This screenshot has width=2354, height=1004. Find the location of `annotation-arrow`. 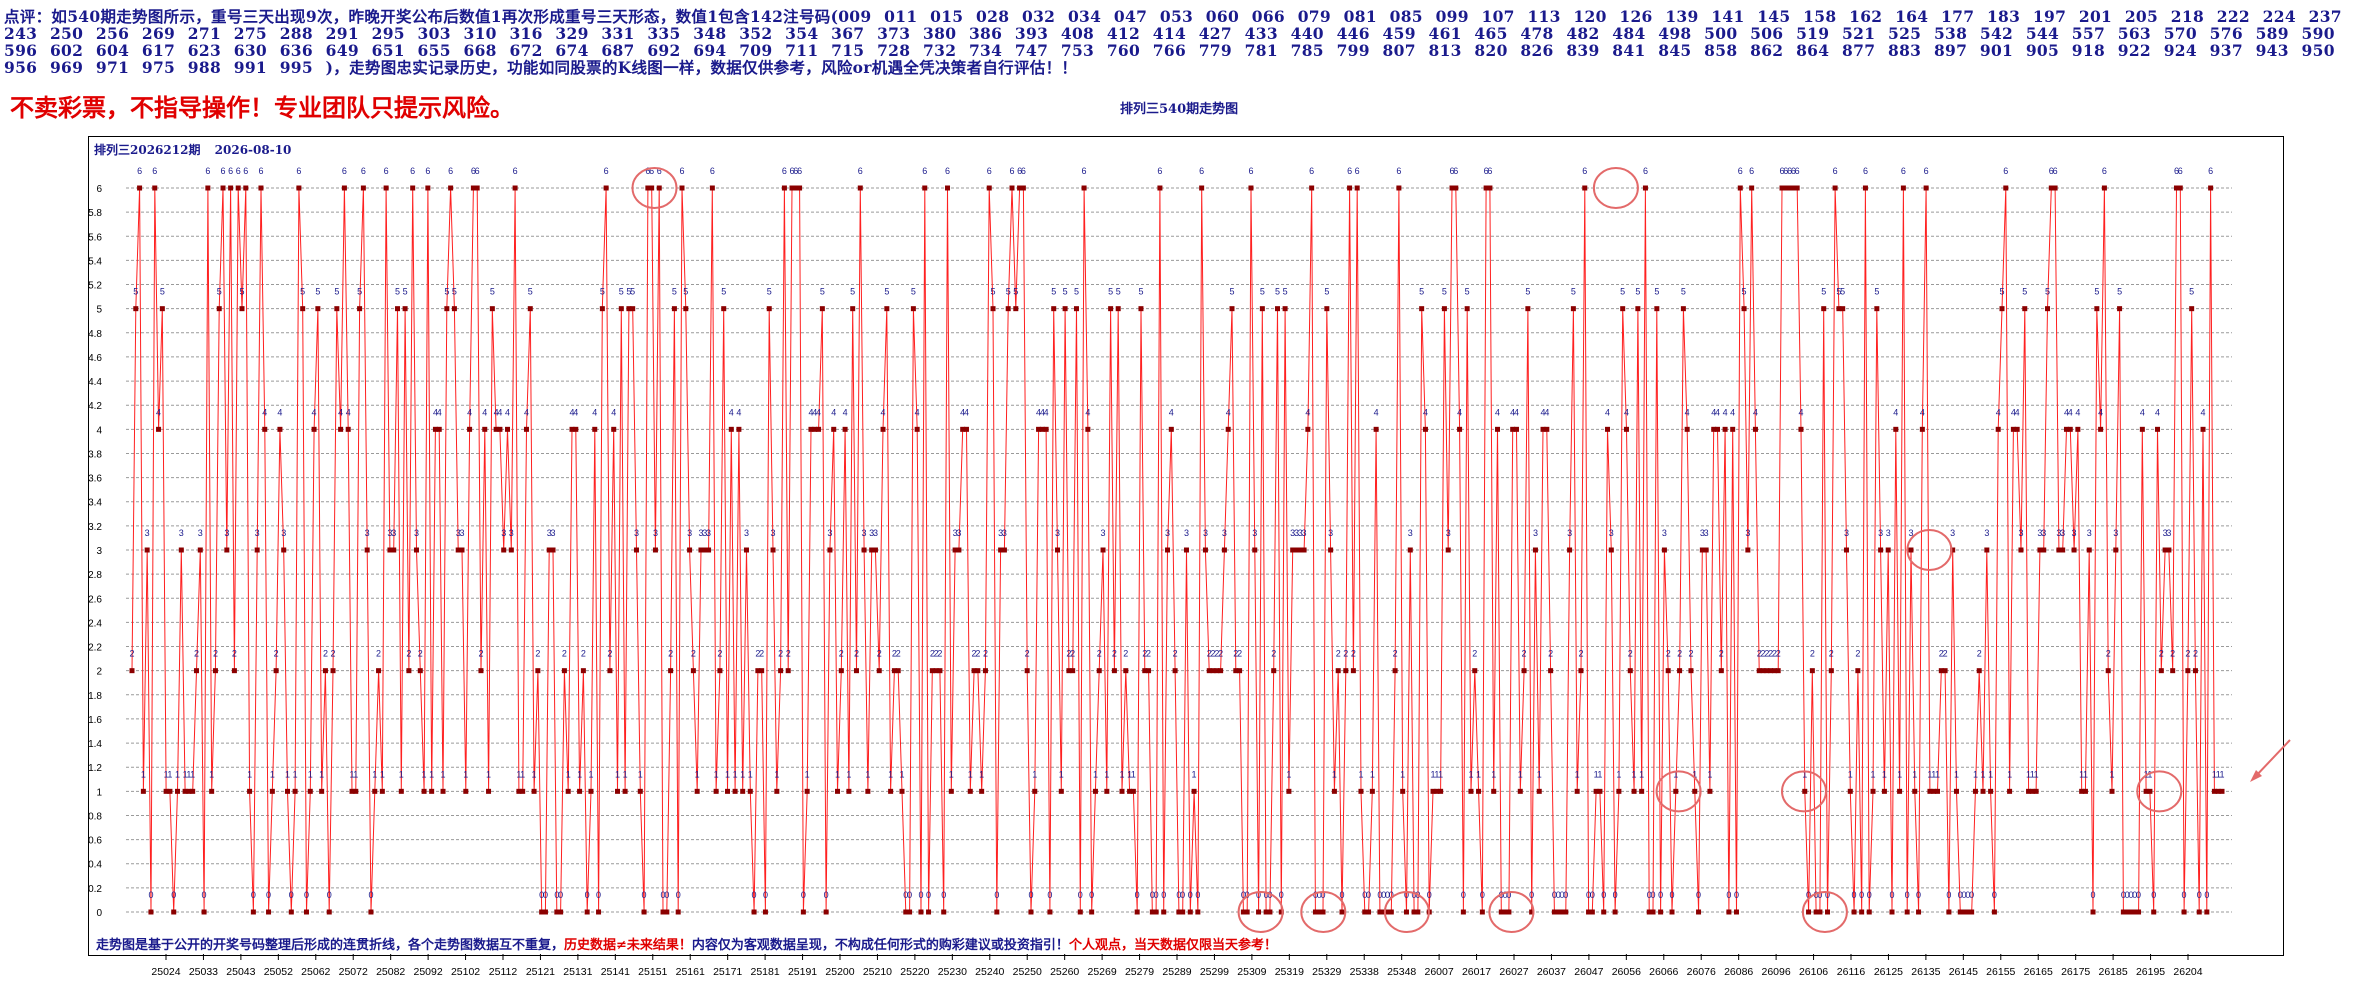

annotation-arrow is located at coordinates (2272, 759).